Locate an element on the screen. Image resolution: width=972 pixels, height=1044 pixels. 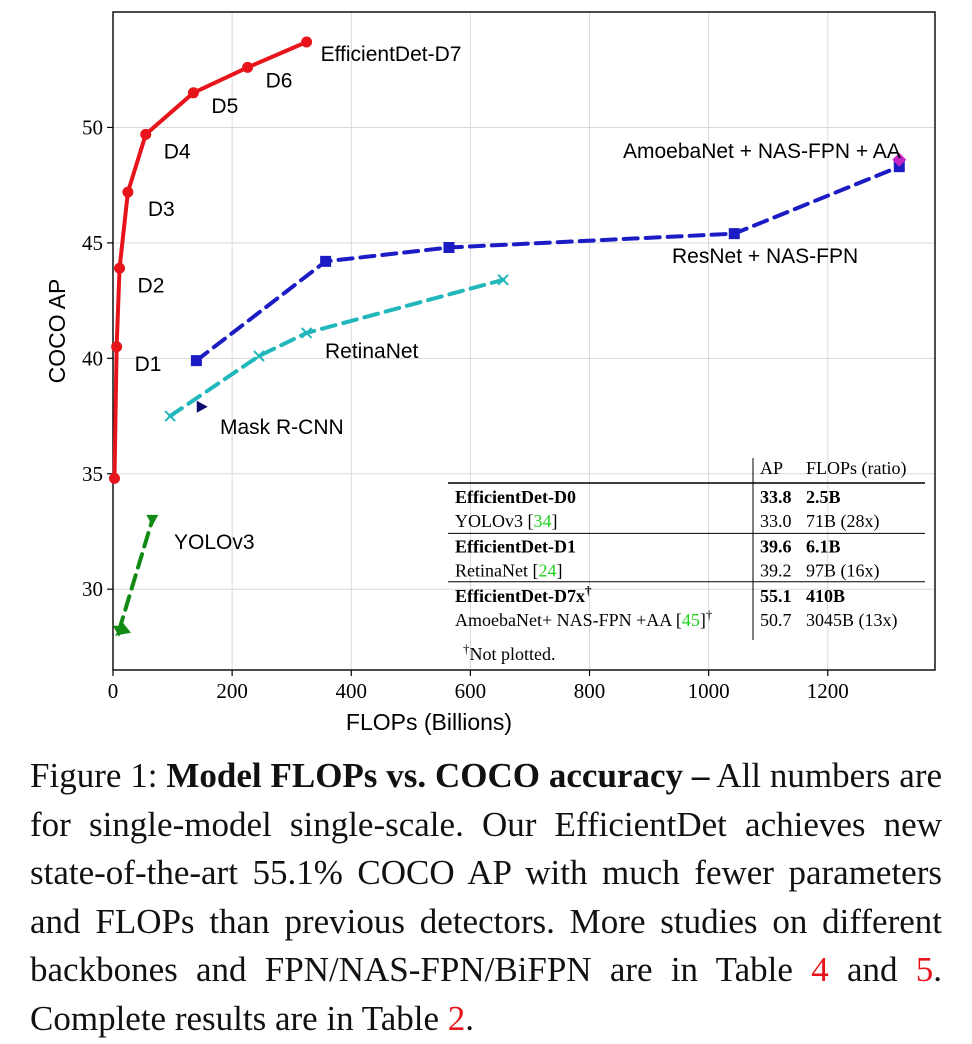
y-tick-label: 30 is located at coordinates (92, 589).